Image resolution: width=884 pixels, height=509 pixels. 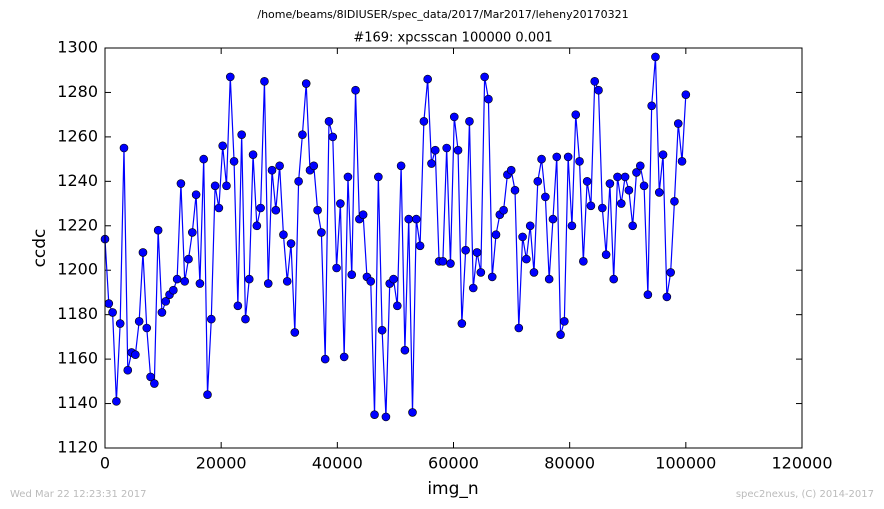 What do you see at coordinates (78, 494) in the screenshot?
I see `footer-left: Wed Mar 22 12:23:31 2017` at bounding box center [78, 494].